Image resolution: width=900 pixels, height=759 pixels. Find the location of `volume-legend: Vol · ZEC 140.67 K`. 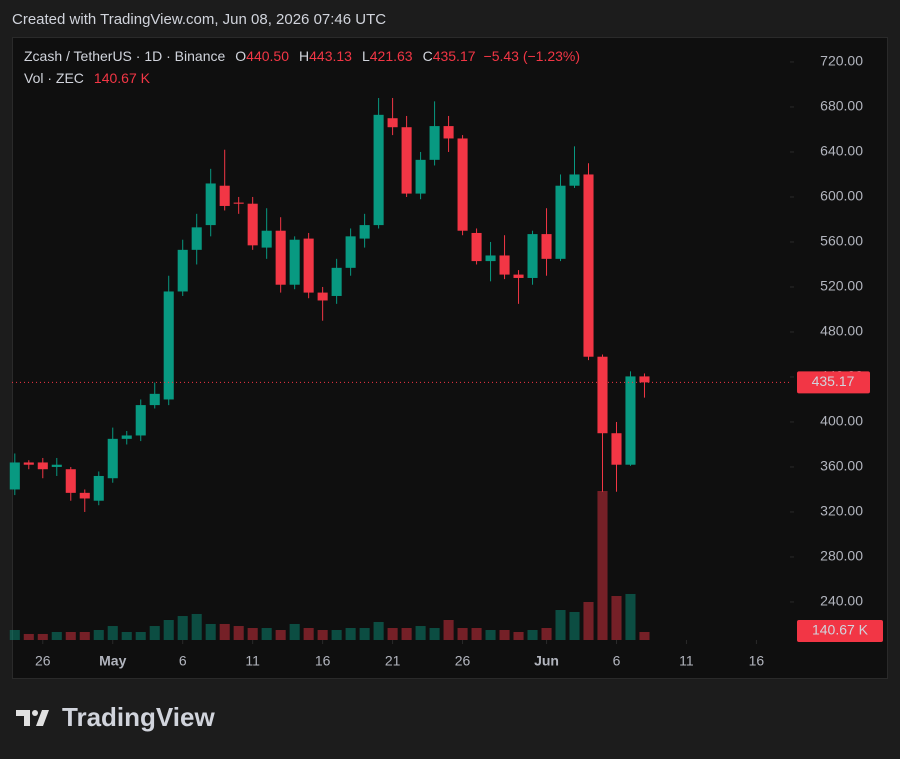

volume-legend: Vol · ZEC 140.67 K is located at coordinates (87, 78).